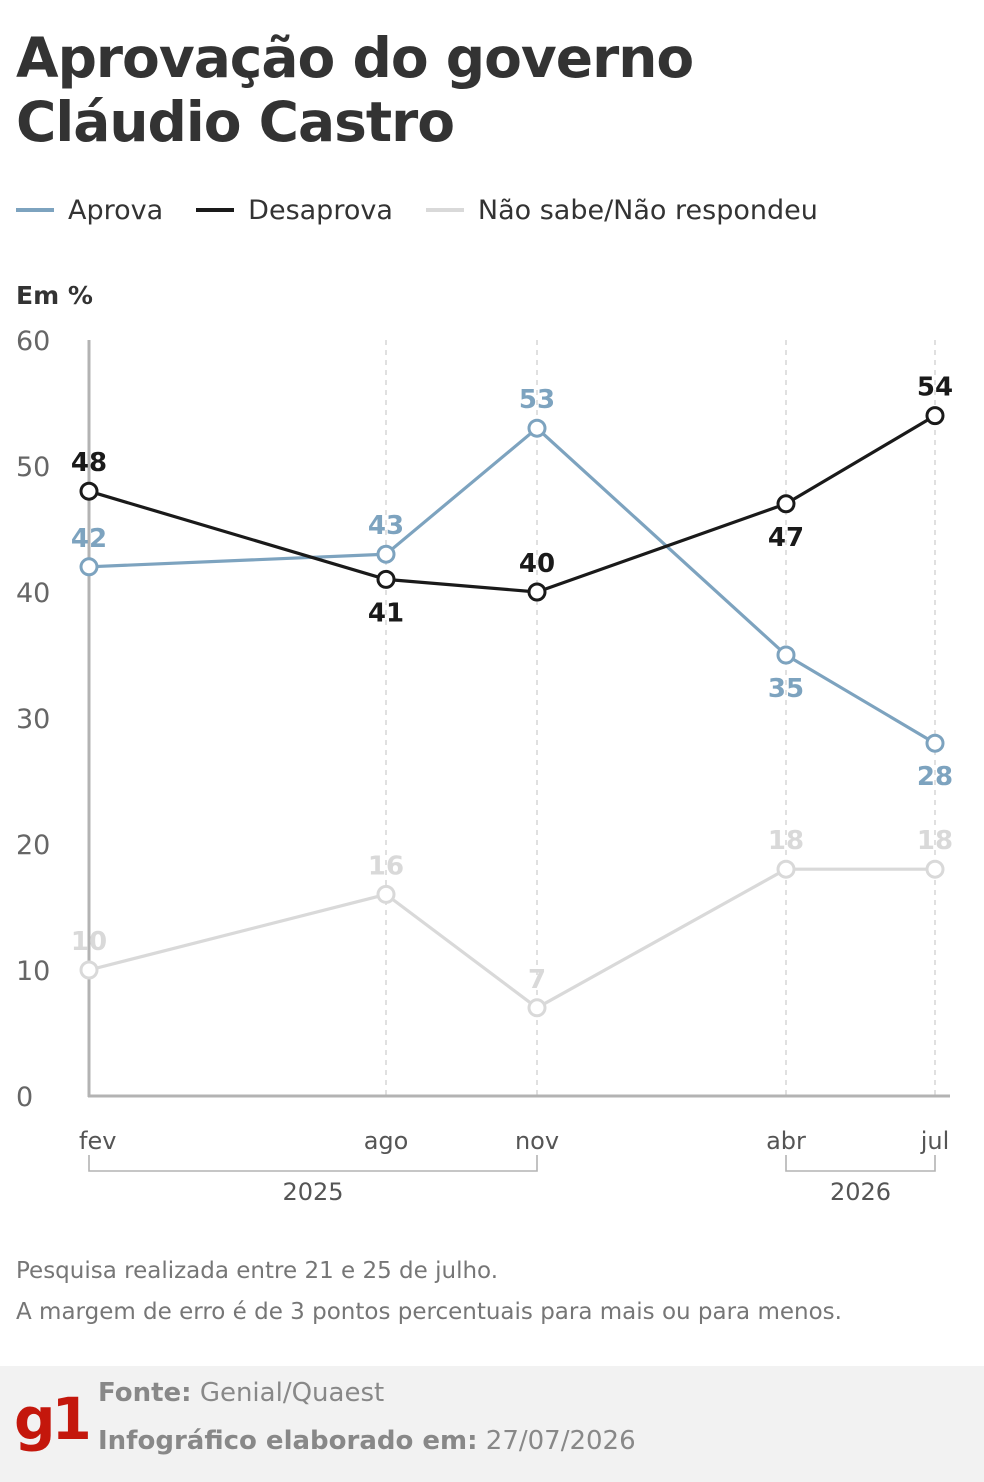  I want to click on year-label: 2026, so click(860, 1192).